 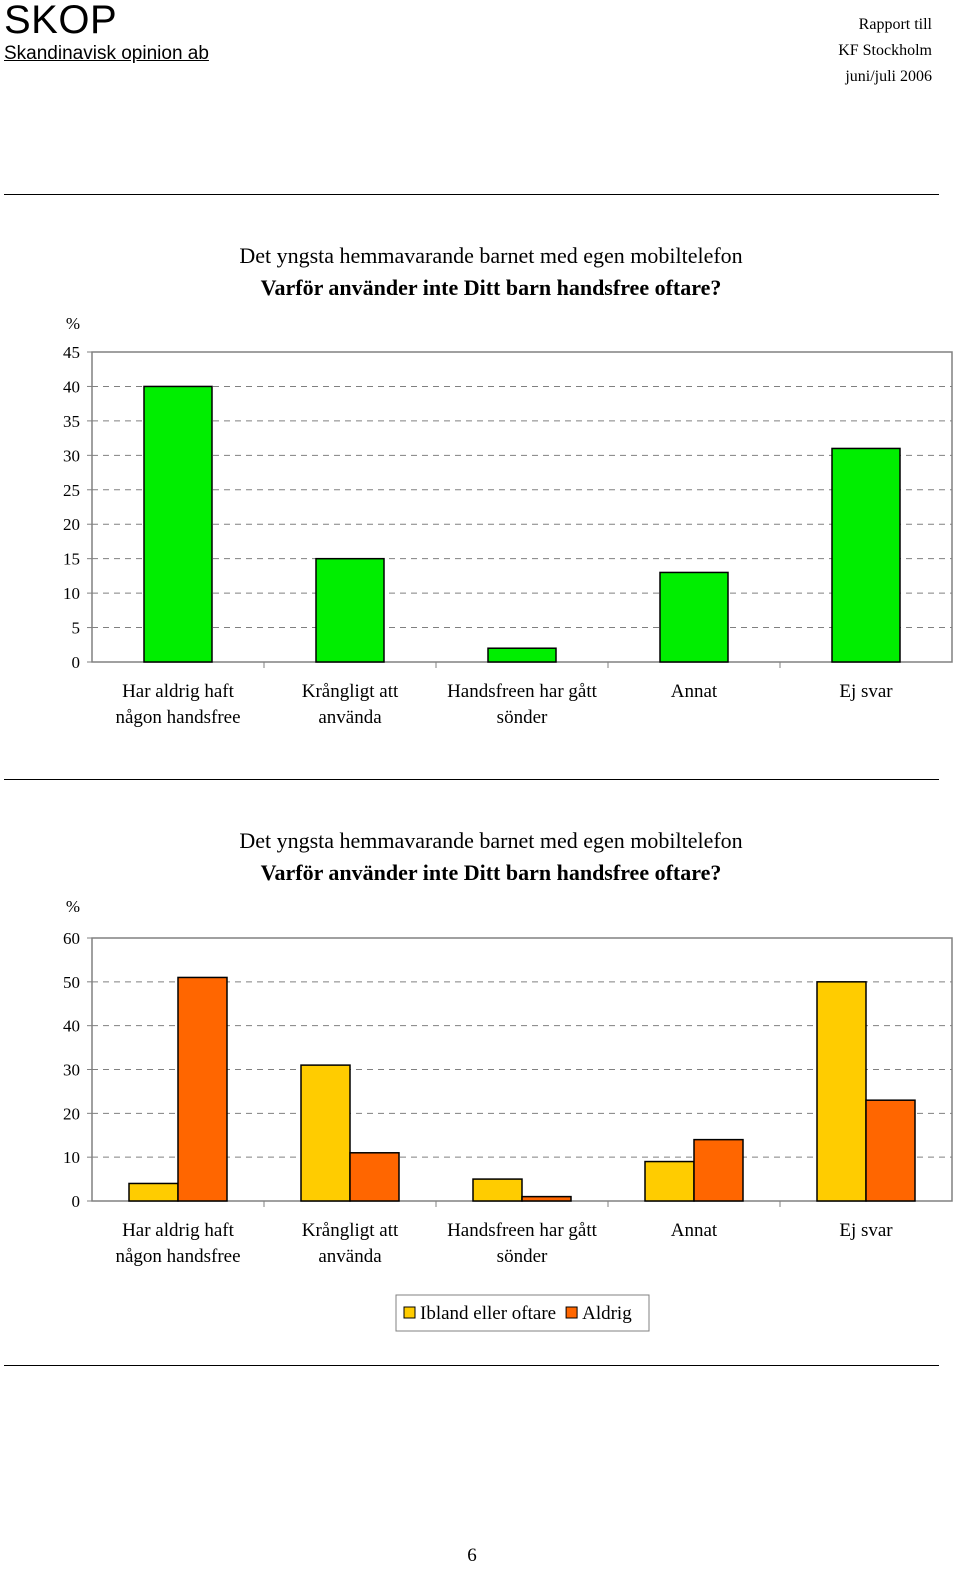 What do you see at coordinates (895, 24) in the screenshot?
I see `report-line-1: Rapport till` at bounding box center [895, 24].